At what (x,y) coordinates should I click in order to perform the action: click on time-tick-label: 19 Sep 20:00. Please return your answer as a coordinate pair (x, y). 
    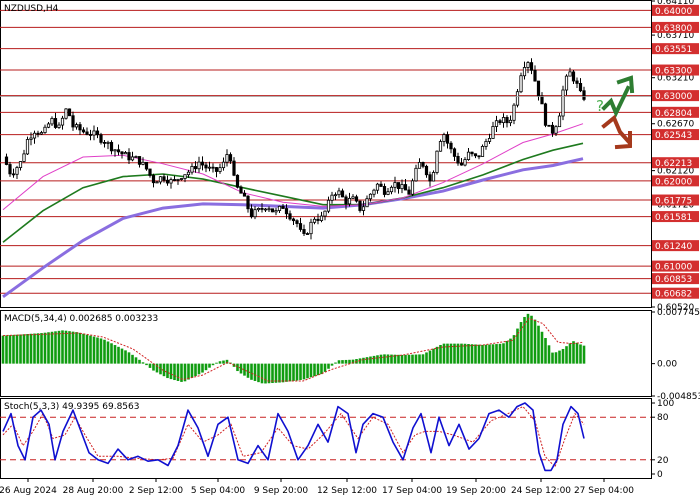
    Looking at the image, I should click on (476, 491).